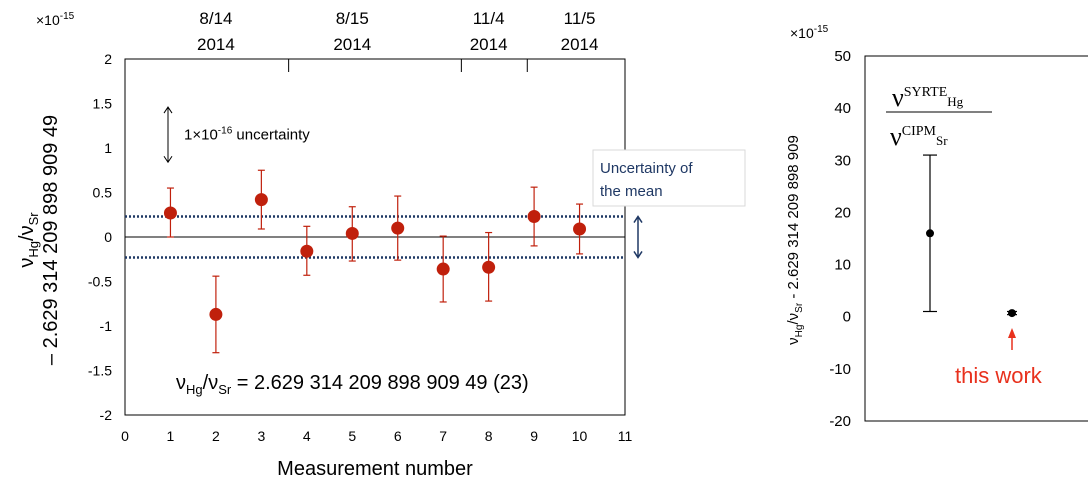 The height and width of the screenshot is (482, 1088). Describe the element at coordinates (919, 136) in the screenshot. I see `fraction-denominator: νCIPMSr` at that location.